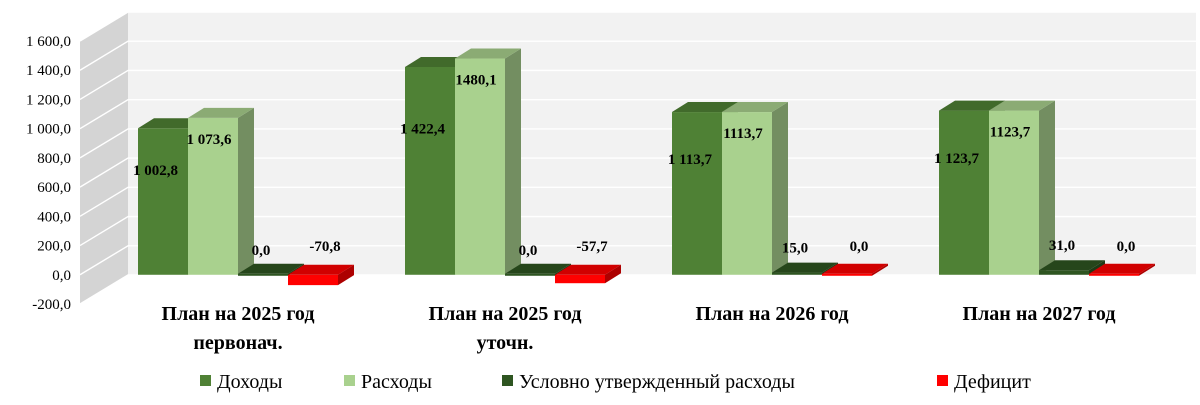 This screenshot has width=1200, height=405. What do you see at coordinates (324, 247) in the screenshot?
I see `data-label: -70,8` at bounding box center [324, 247].